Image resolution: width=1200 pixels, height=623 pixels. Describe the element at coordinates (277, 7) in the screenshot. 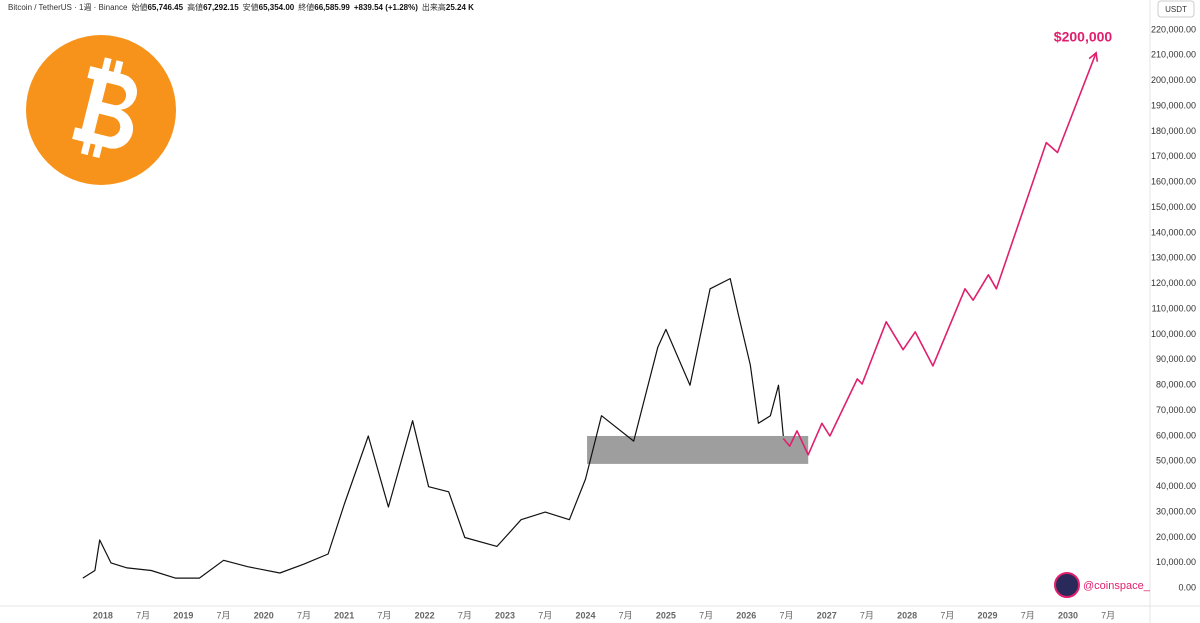

I see `header-part: 65,354.00` at that location.